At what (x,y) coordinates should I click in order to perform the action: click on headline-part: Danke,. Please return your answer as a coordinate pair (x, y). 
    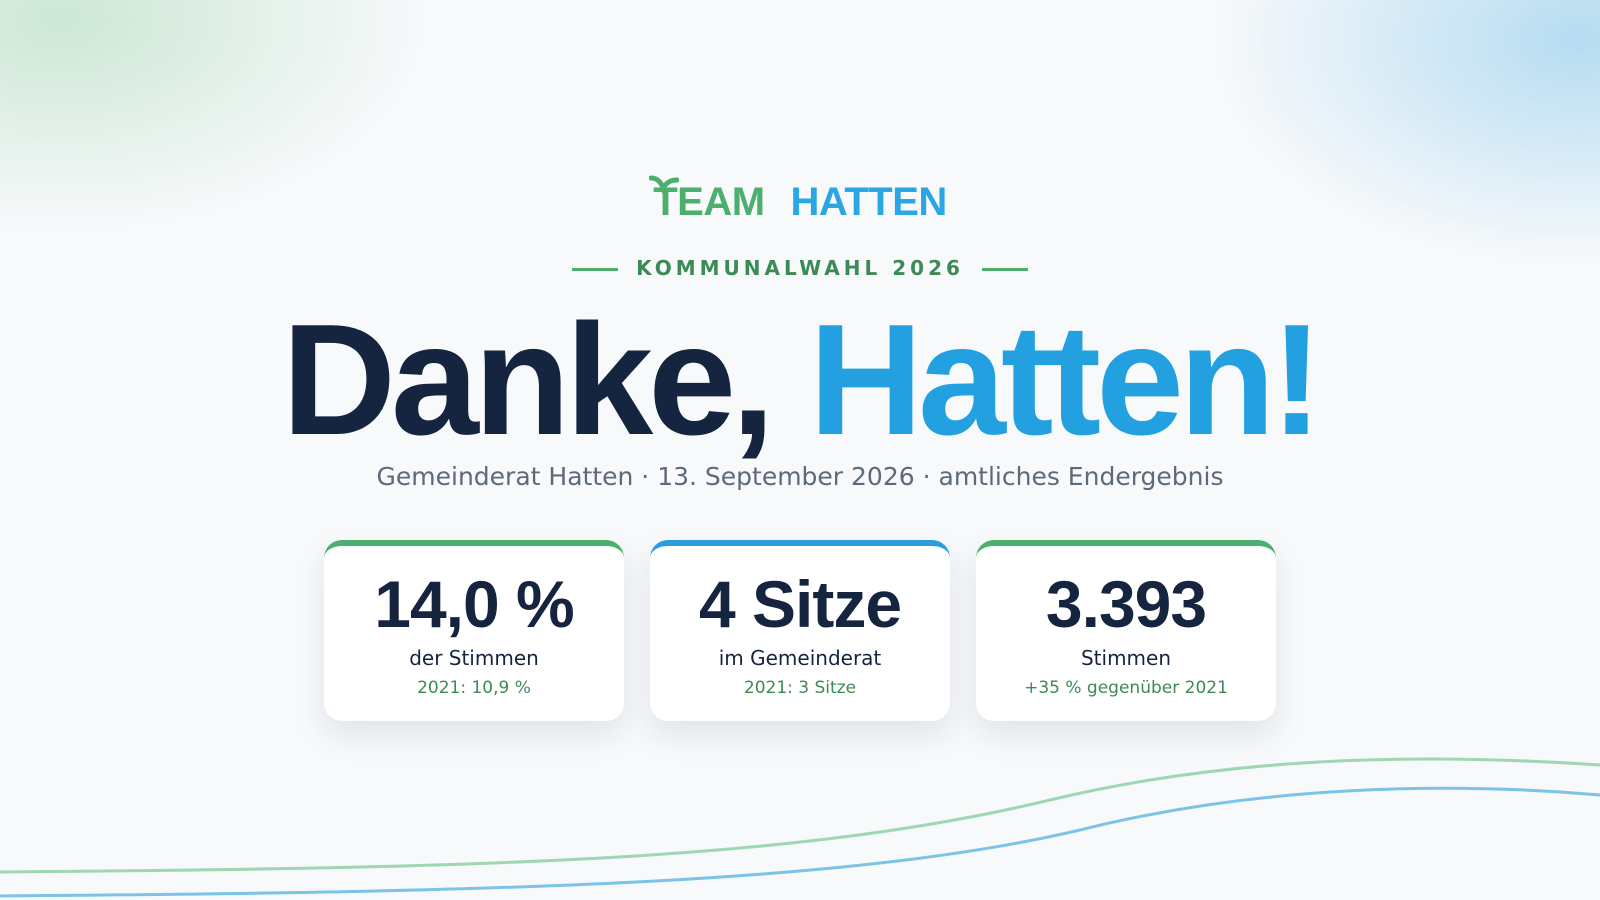
    Looking at the image, I should click on (528, 380).